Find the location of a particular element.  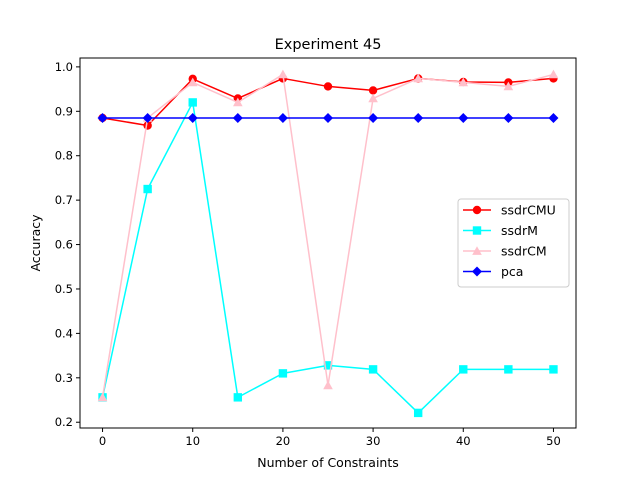

series-pca is located at coordinates (328, 117).